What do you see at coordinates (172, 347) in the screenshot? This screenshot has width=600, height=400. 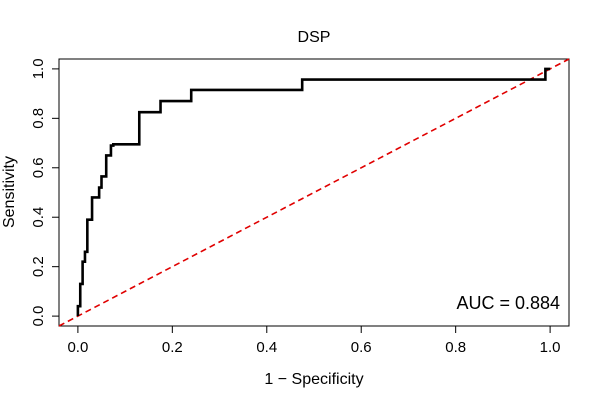 I see `x-tick-label: 0.2` at bounding box center [172, 347].